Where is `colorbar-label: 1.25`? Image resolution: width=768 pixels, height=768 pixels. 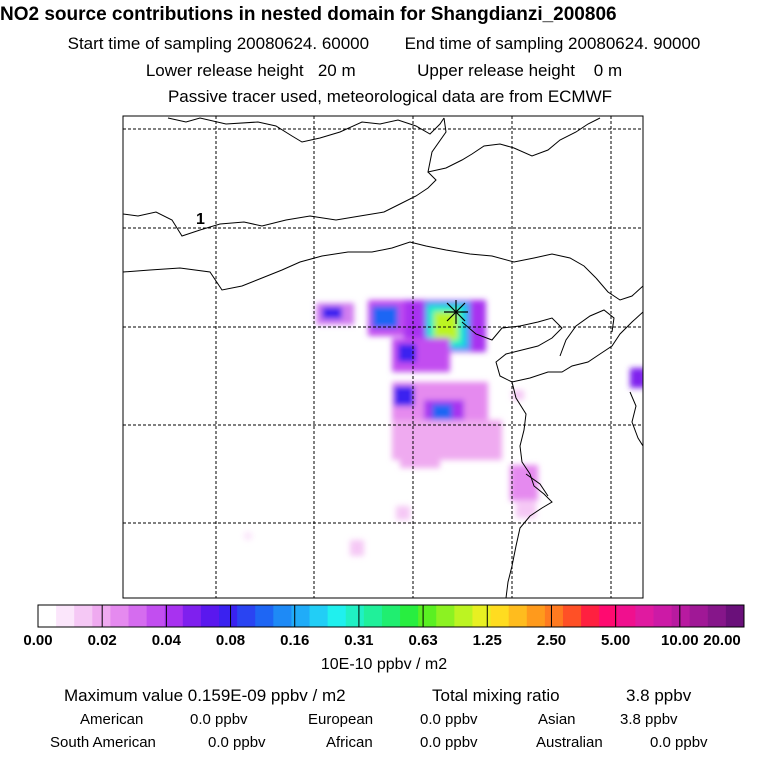
colorbar-label: 1.25 is located at coordinates (487, 640).